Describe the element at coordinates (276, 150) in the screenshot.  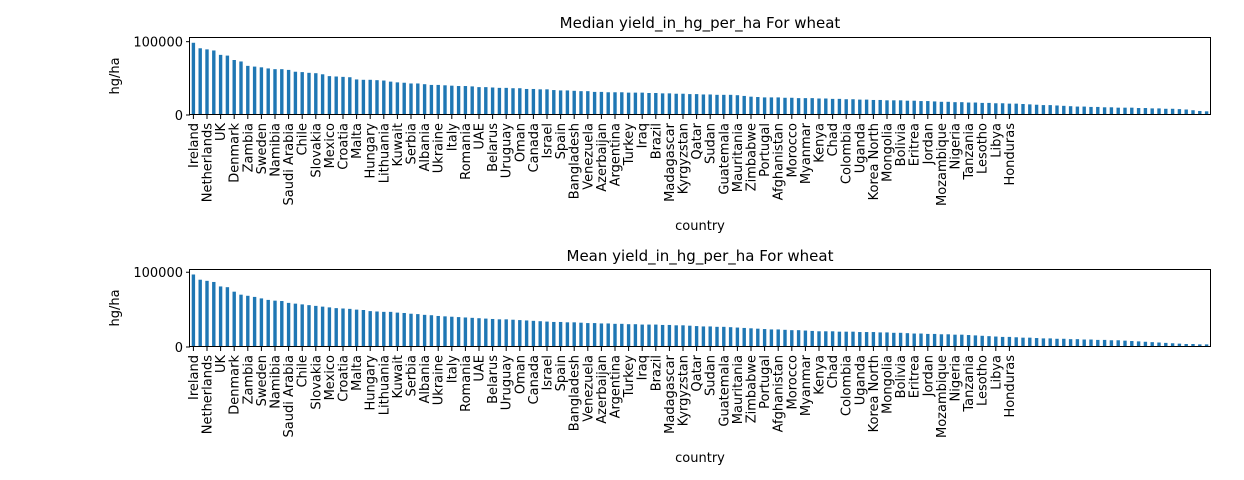
I see `x-tick-label: Namibia` at that location.